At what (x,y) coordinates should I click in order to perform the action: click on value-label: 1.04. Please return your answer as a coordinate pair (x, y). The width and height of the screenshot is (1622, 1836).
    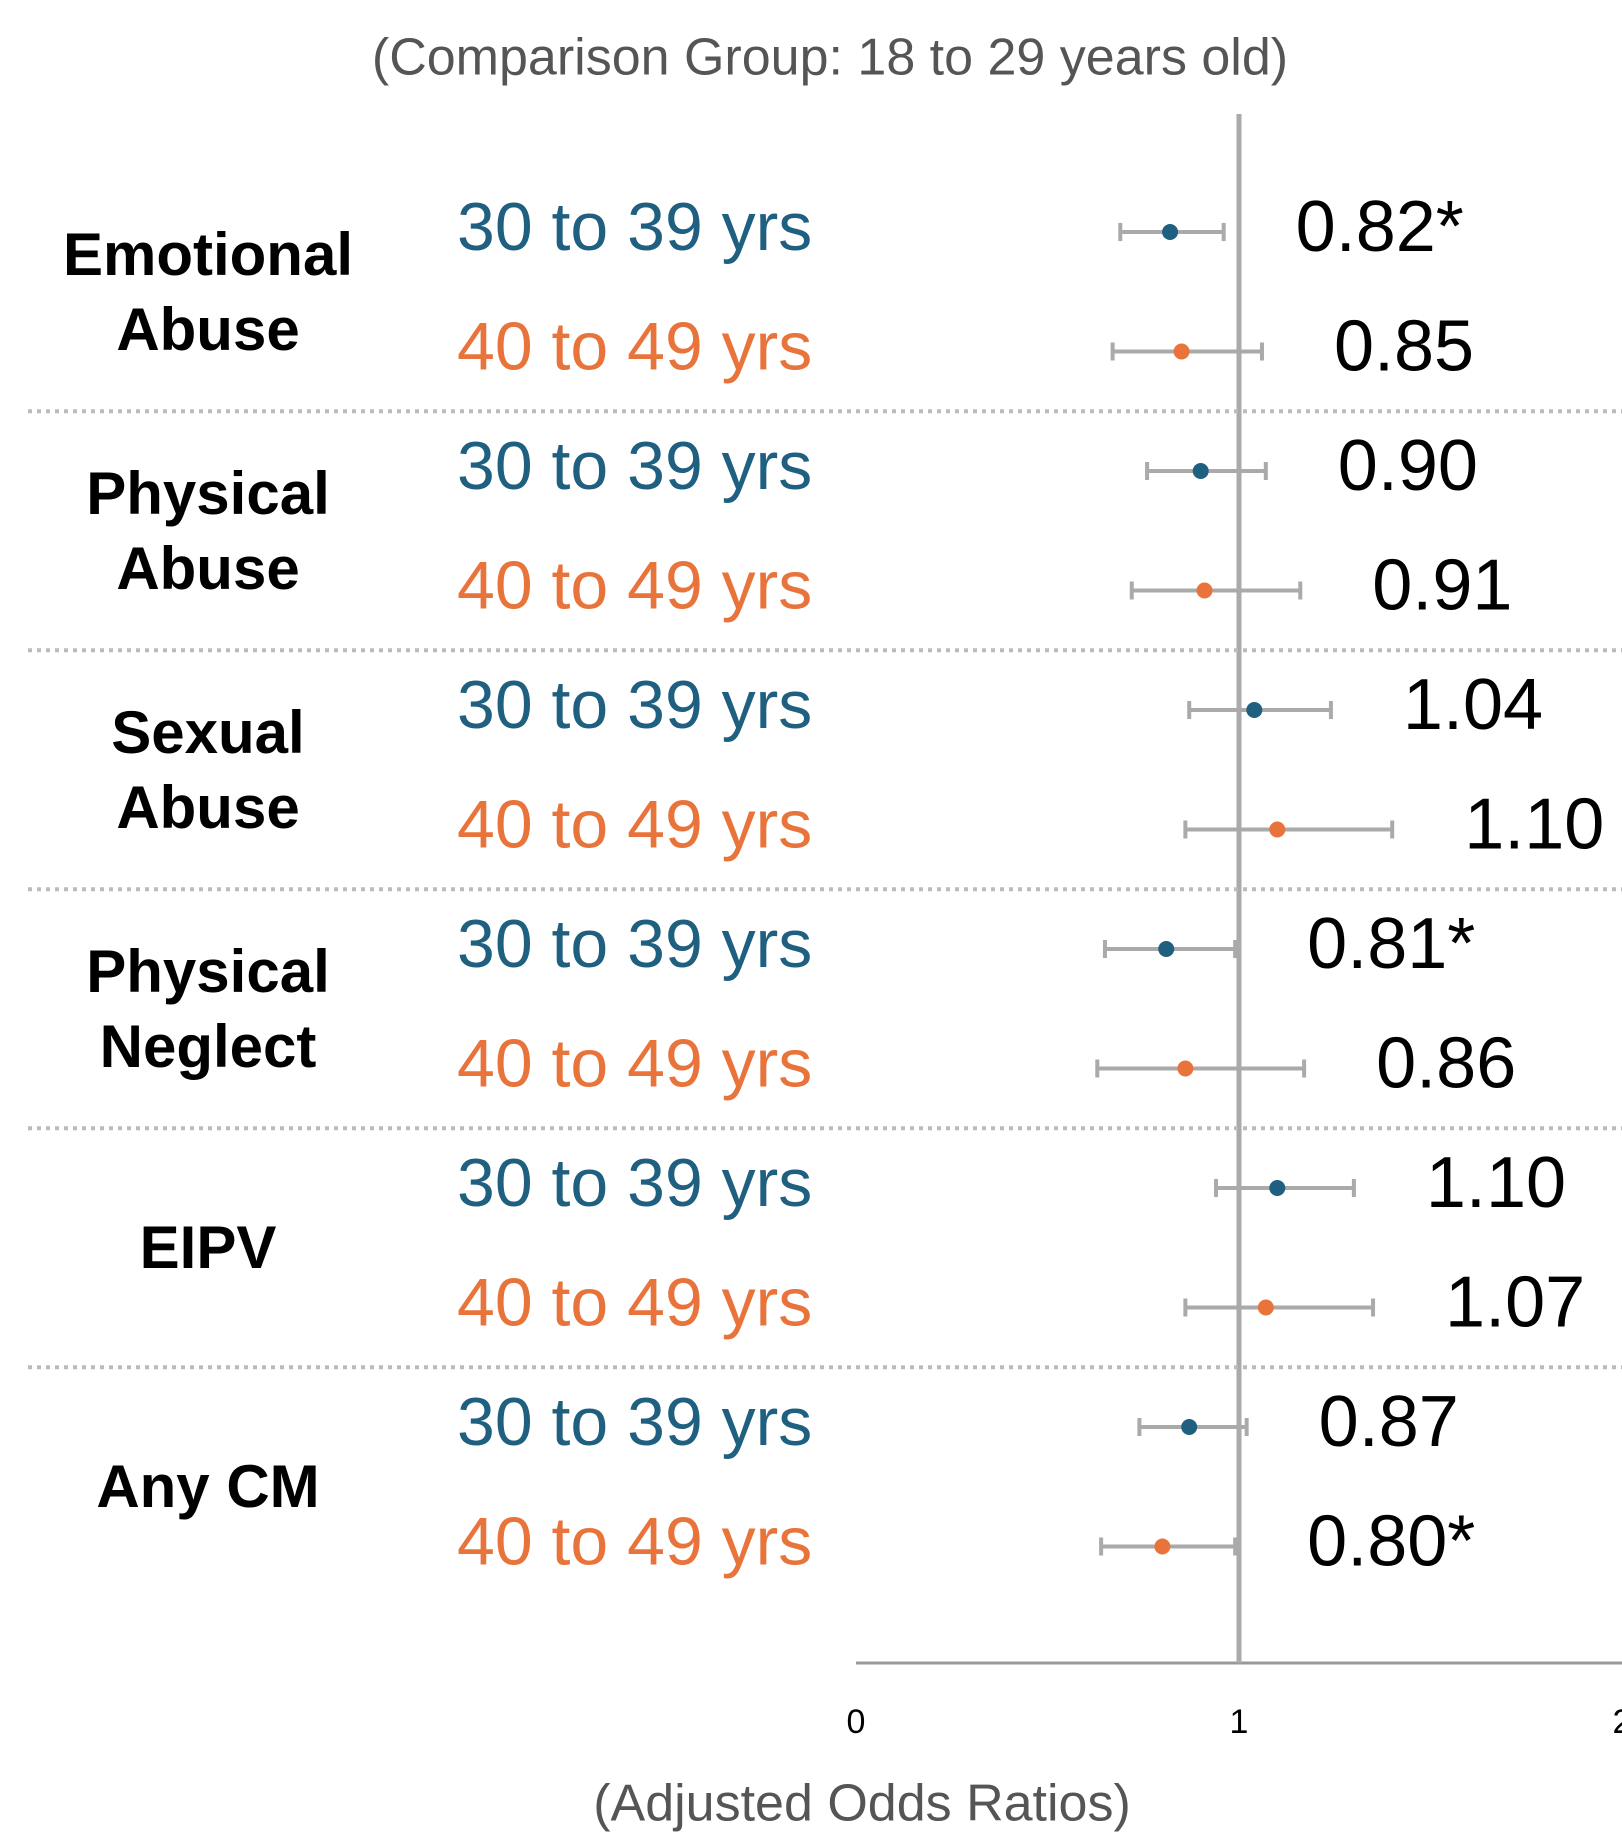
    Looking at the image, I should click on (1473, 705).